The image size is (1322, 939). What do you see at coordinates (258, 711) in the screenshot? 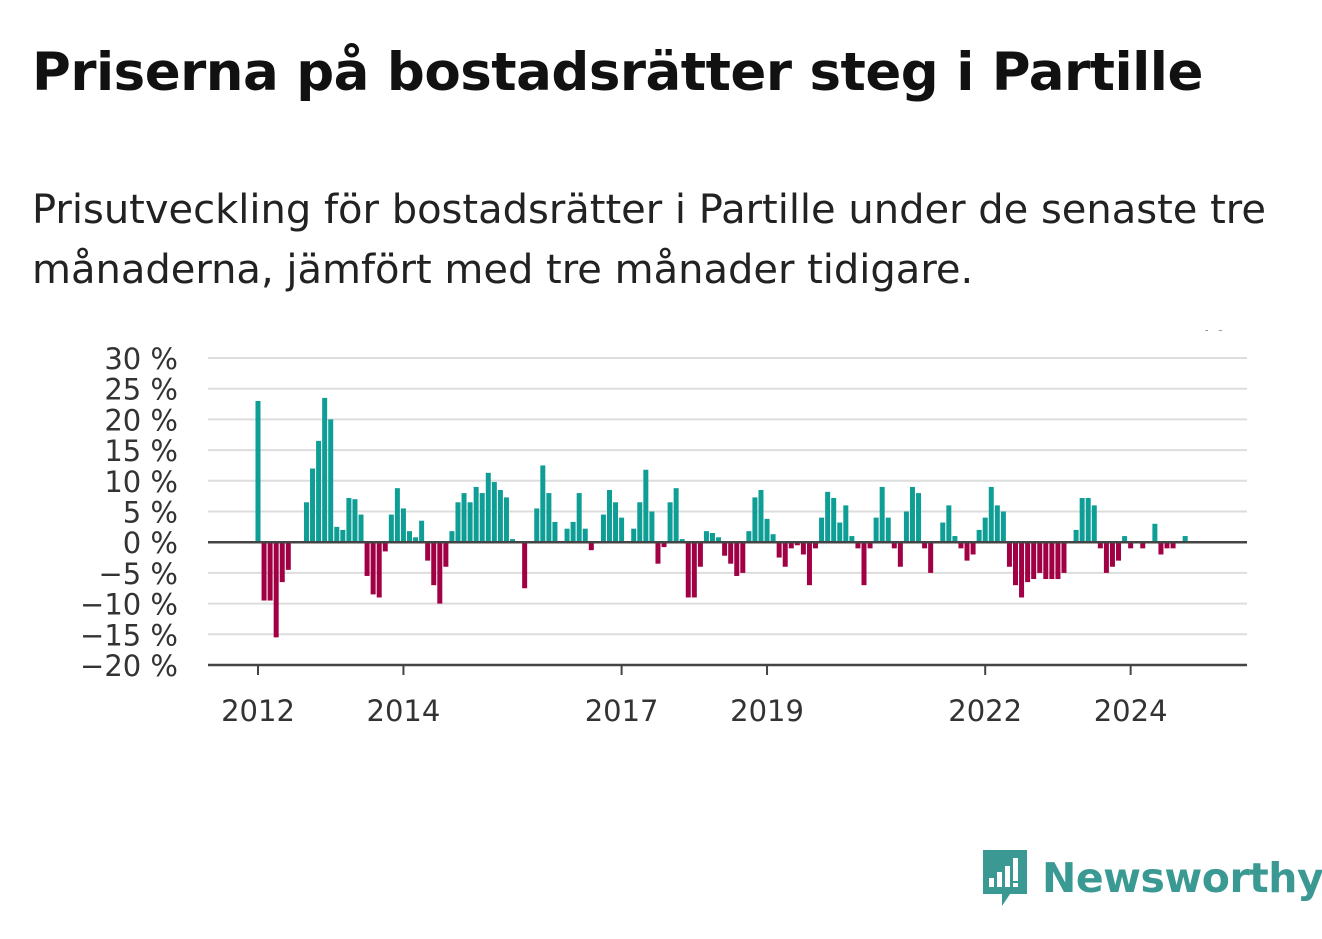
I see `x-tick-label: 2012` at bounding box center [258, 711].